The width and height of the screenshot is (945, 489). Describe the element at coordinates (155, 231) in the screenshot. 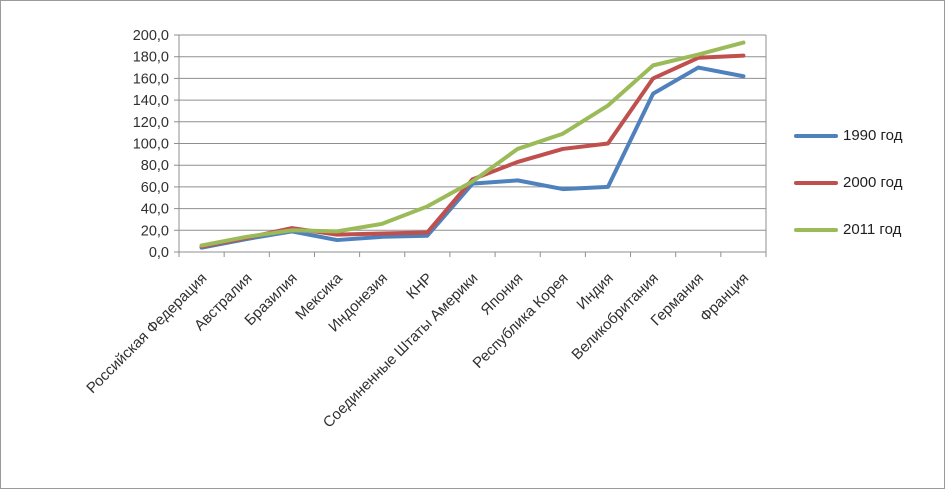

I see `y-tick-label: 20,0` at that location.